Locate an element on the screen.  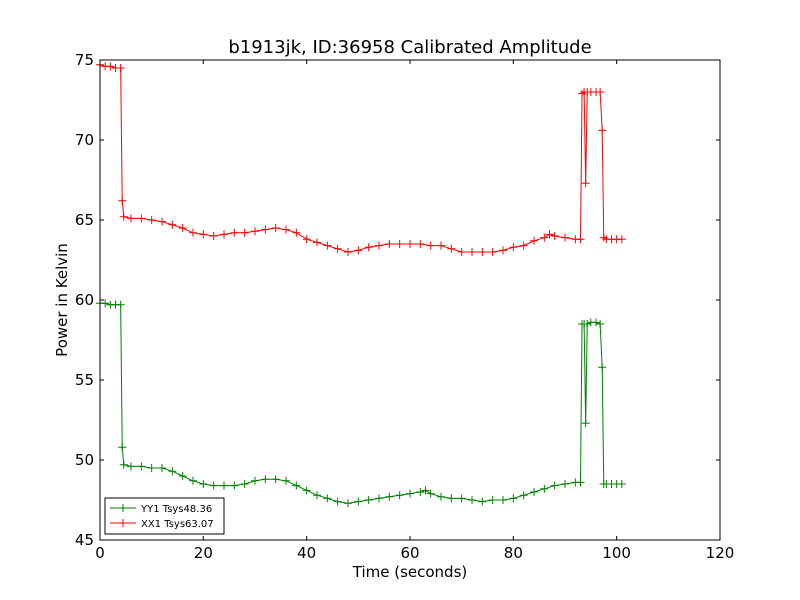
y-tick-label: 65 is located at coordinates (84, 220).